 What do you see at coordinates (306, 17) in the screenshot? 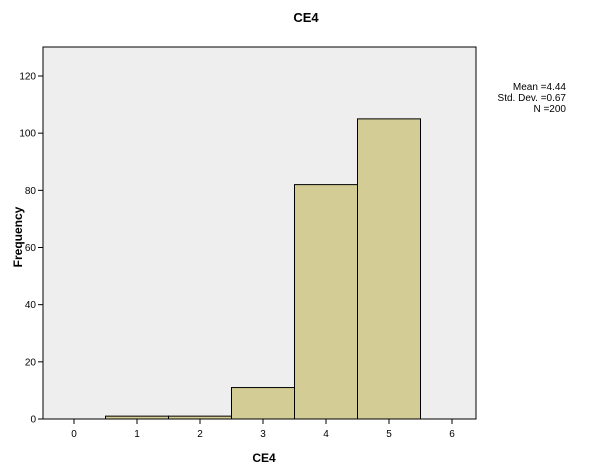
I see `chart-title: CE4` at bounding box center [306, 17].